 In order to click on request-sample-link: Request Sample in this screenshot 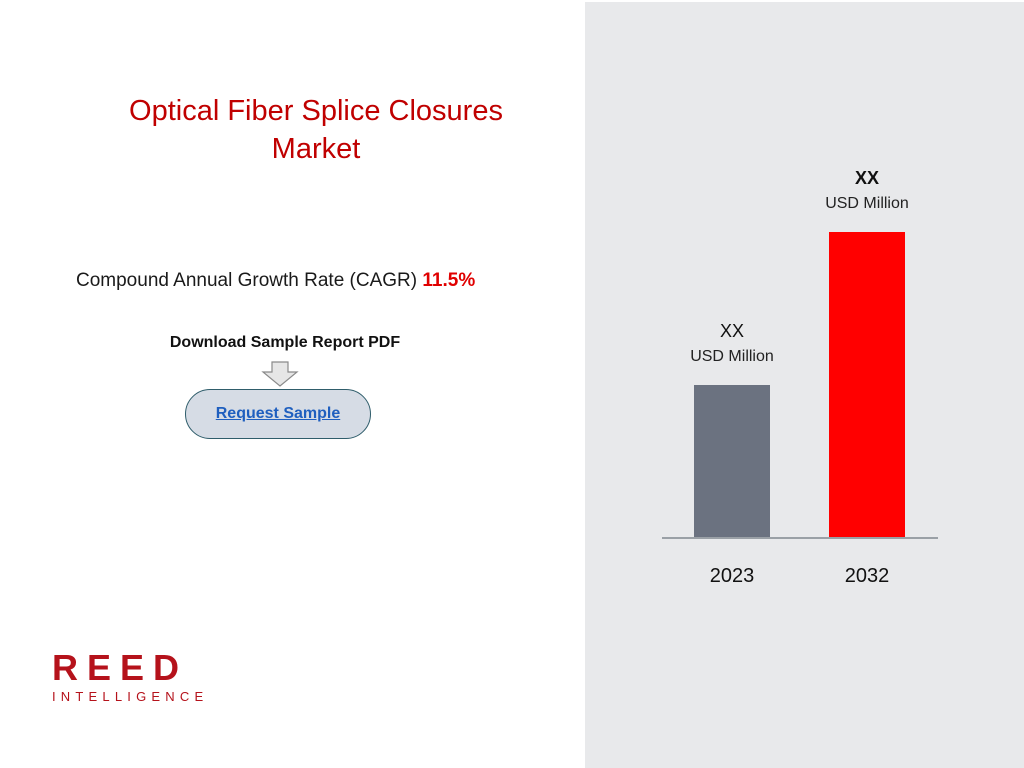, I will do `click(278, 413)`.